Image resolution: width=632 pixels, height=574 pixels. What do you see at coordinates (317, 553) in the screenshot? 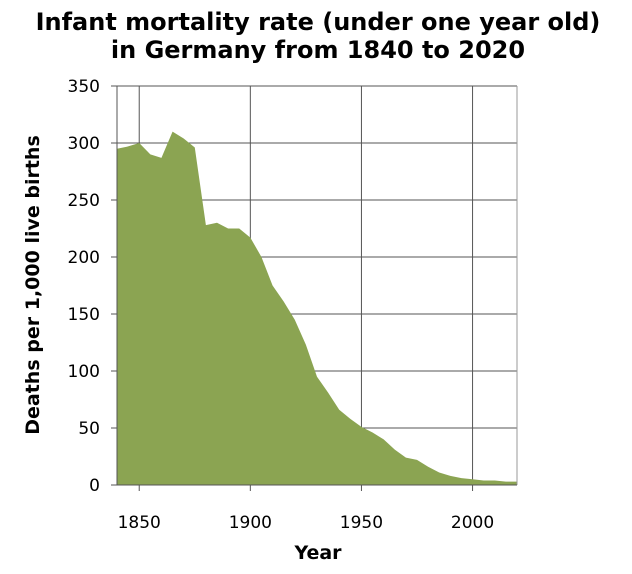
I see `x-axis-label: Year` at bounding box center [317, 553].